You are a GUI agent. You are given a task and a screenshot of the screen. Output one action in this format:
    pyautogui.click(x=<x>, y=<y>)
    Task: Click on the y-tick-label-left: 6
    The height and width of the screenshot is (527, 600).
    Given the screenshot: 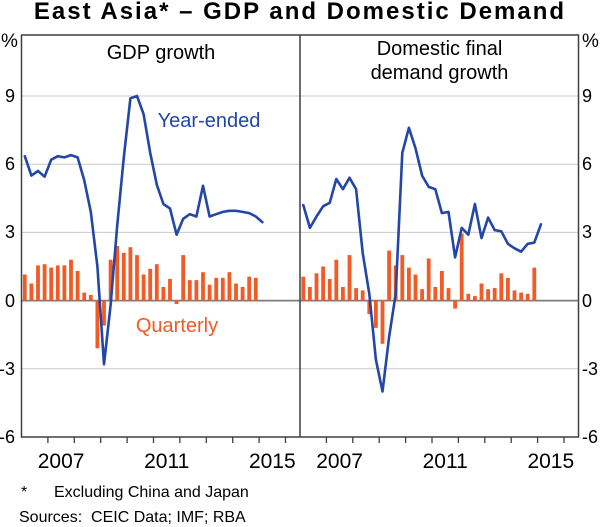 What is the action you would take?
    pyautogui.click(x=9, y=164)
    